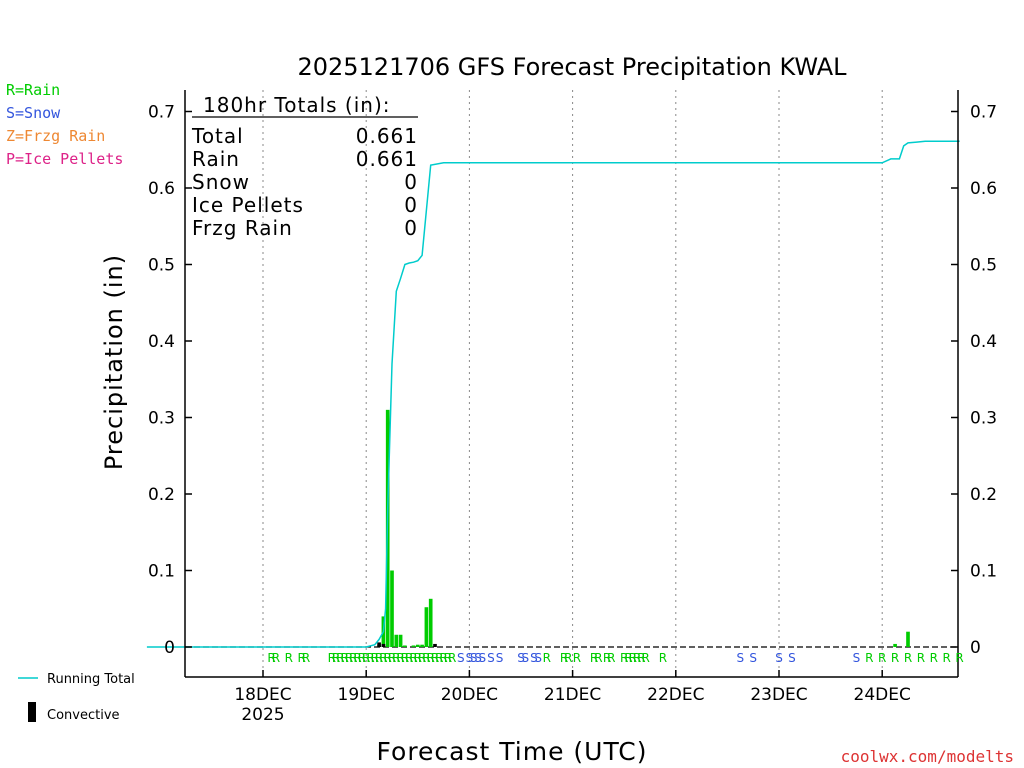 Image resolution: width=1024 pixels, height=768 pixels. Describe the element at coordinates (32, 712) in the screenshot. I see `legend-bar-icon` at that location.